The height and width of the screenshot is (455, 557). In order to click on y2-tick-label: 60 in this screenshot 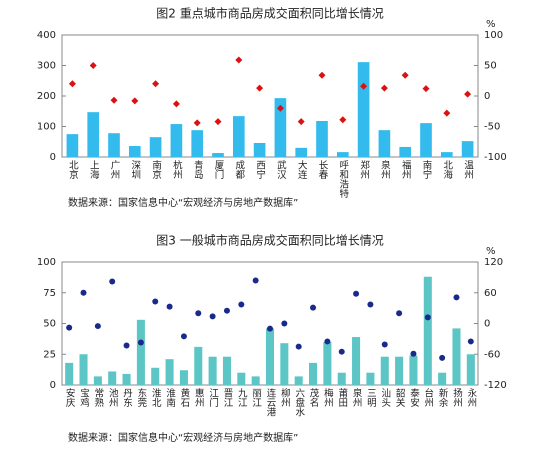, I will do `click(490, 293)`.